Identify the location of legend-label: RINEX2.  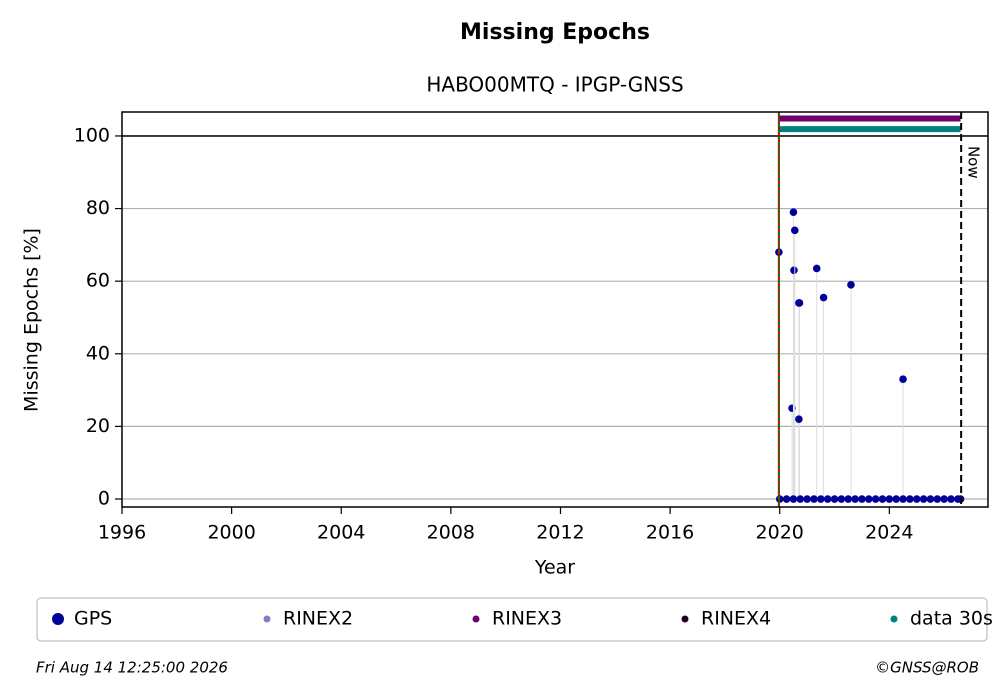
(318, 619).